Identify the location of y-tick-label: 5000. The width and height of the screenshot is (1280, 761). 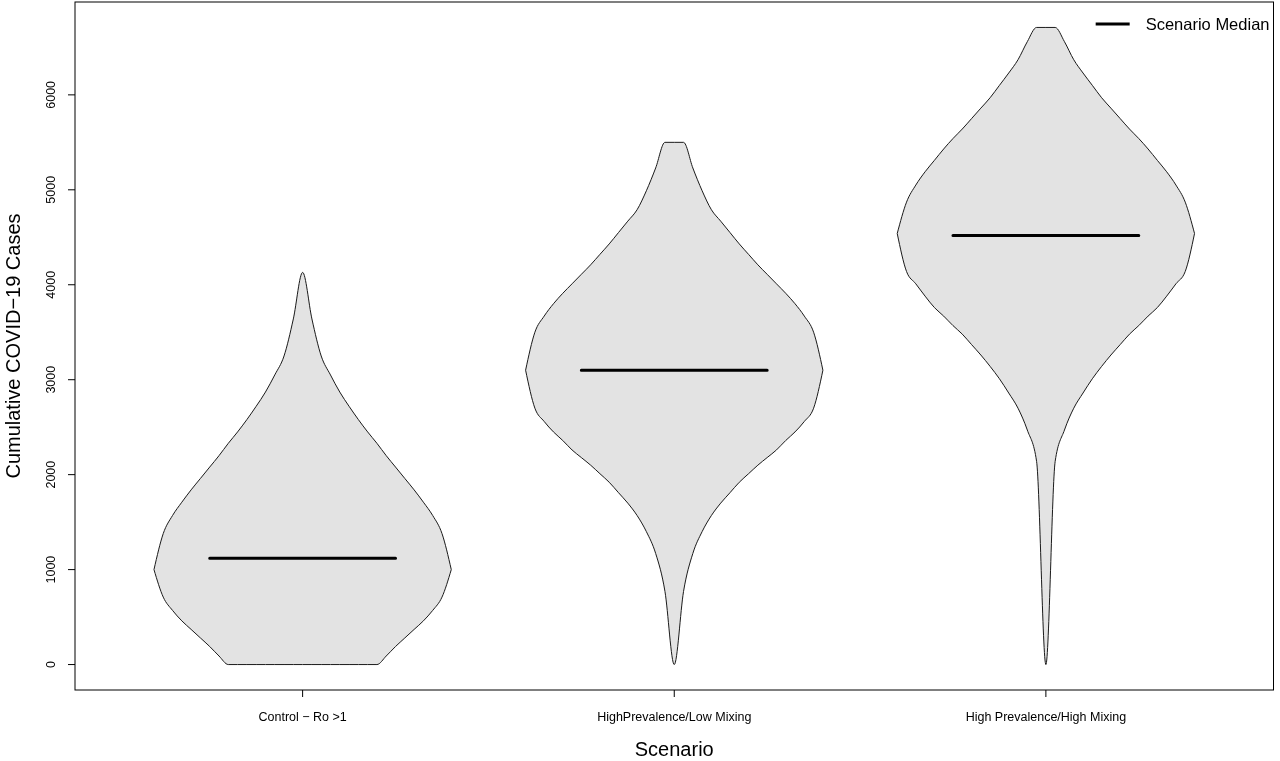
(51, 189).